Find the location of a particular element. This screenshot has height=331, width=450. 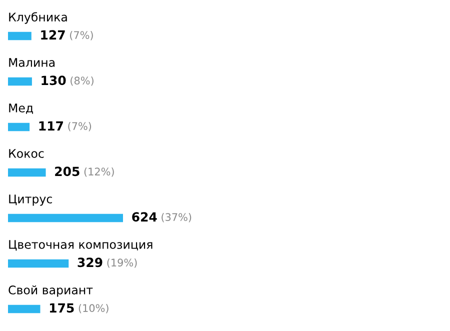

data-label: 175 (10%) is located at coordinates (79, 308).